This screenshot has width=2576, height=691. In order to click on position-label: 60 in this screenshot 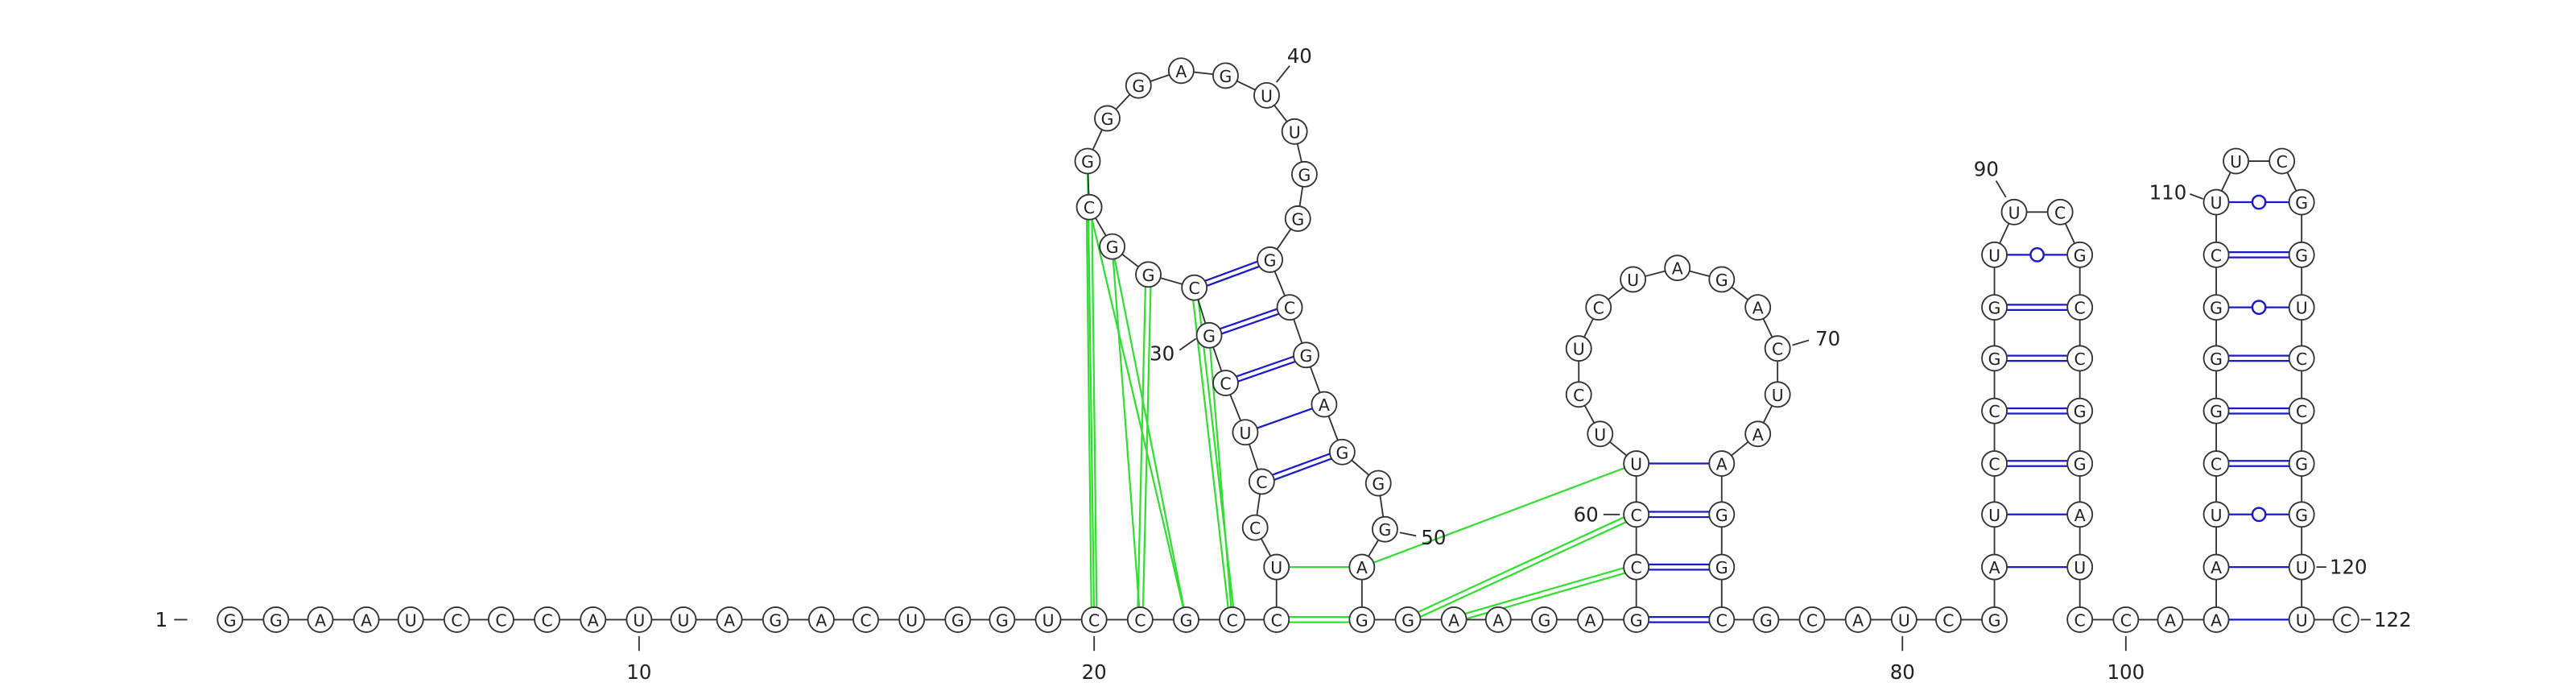, I will do `click(1586, 514)`.